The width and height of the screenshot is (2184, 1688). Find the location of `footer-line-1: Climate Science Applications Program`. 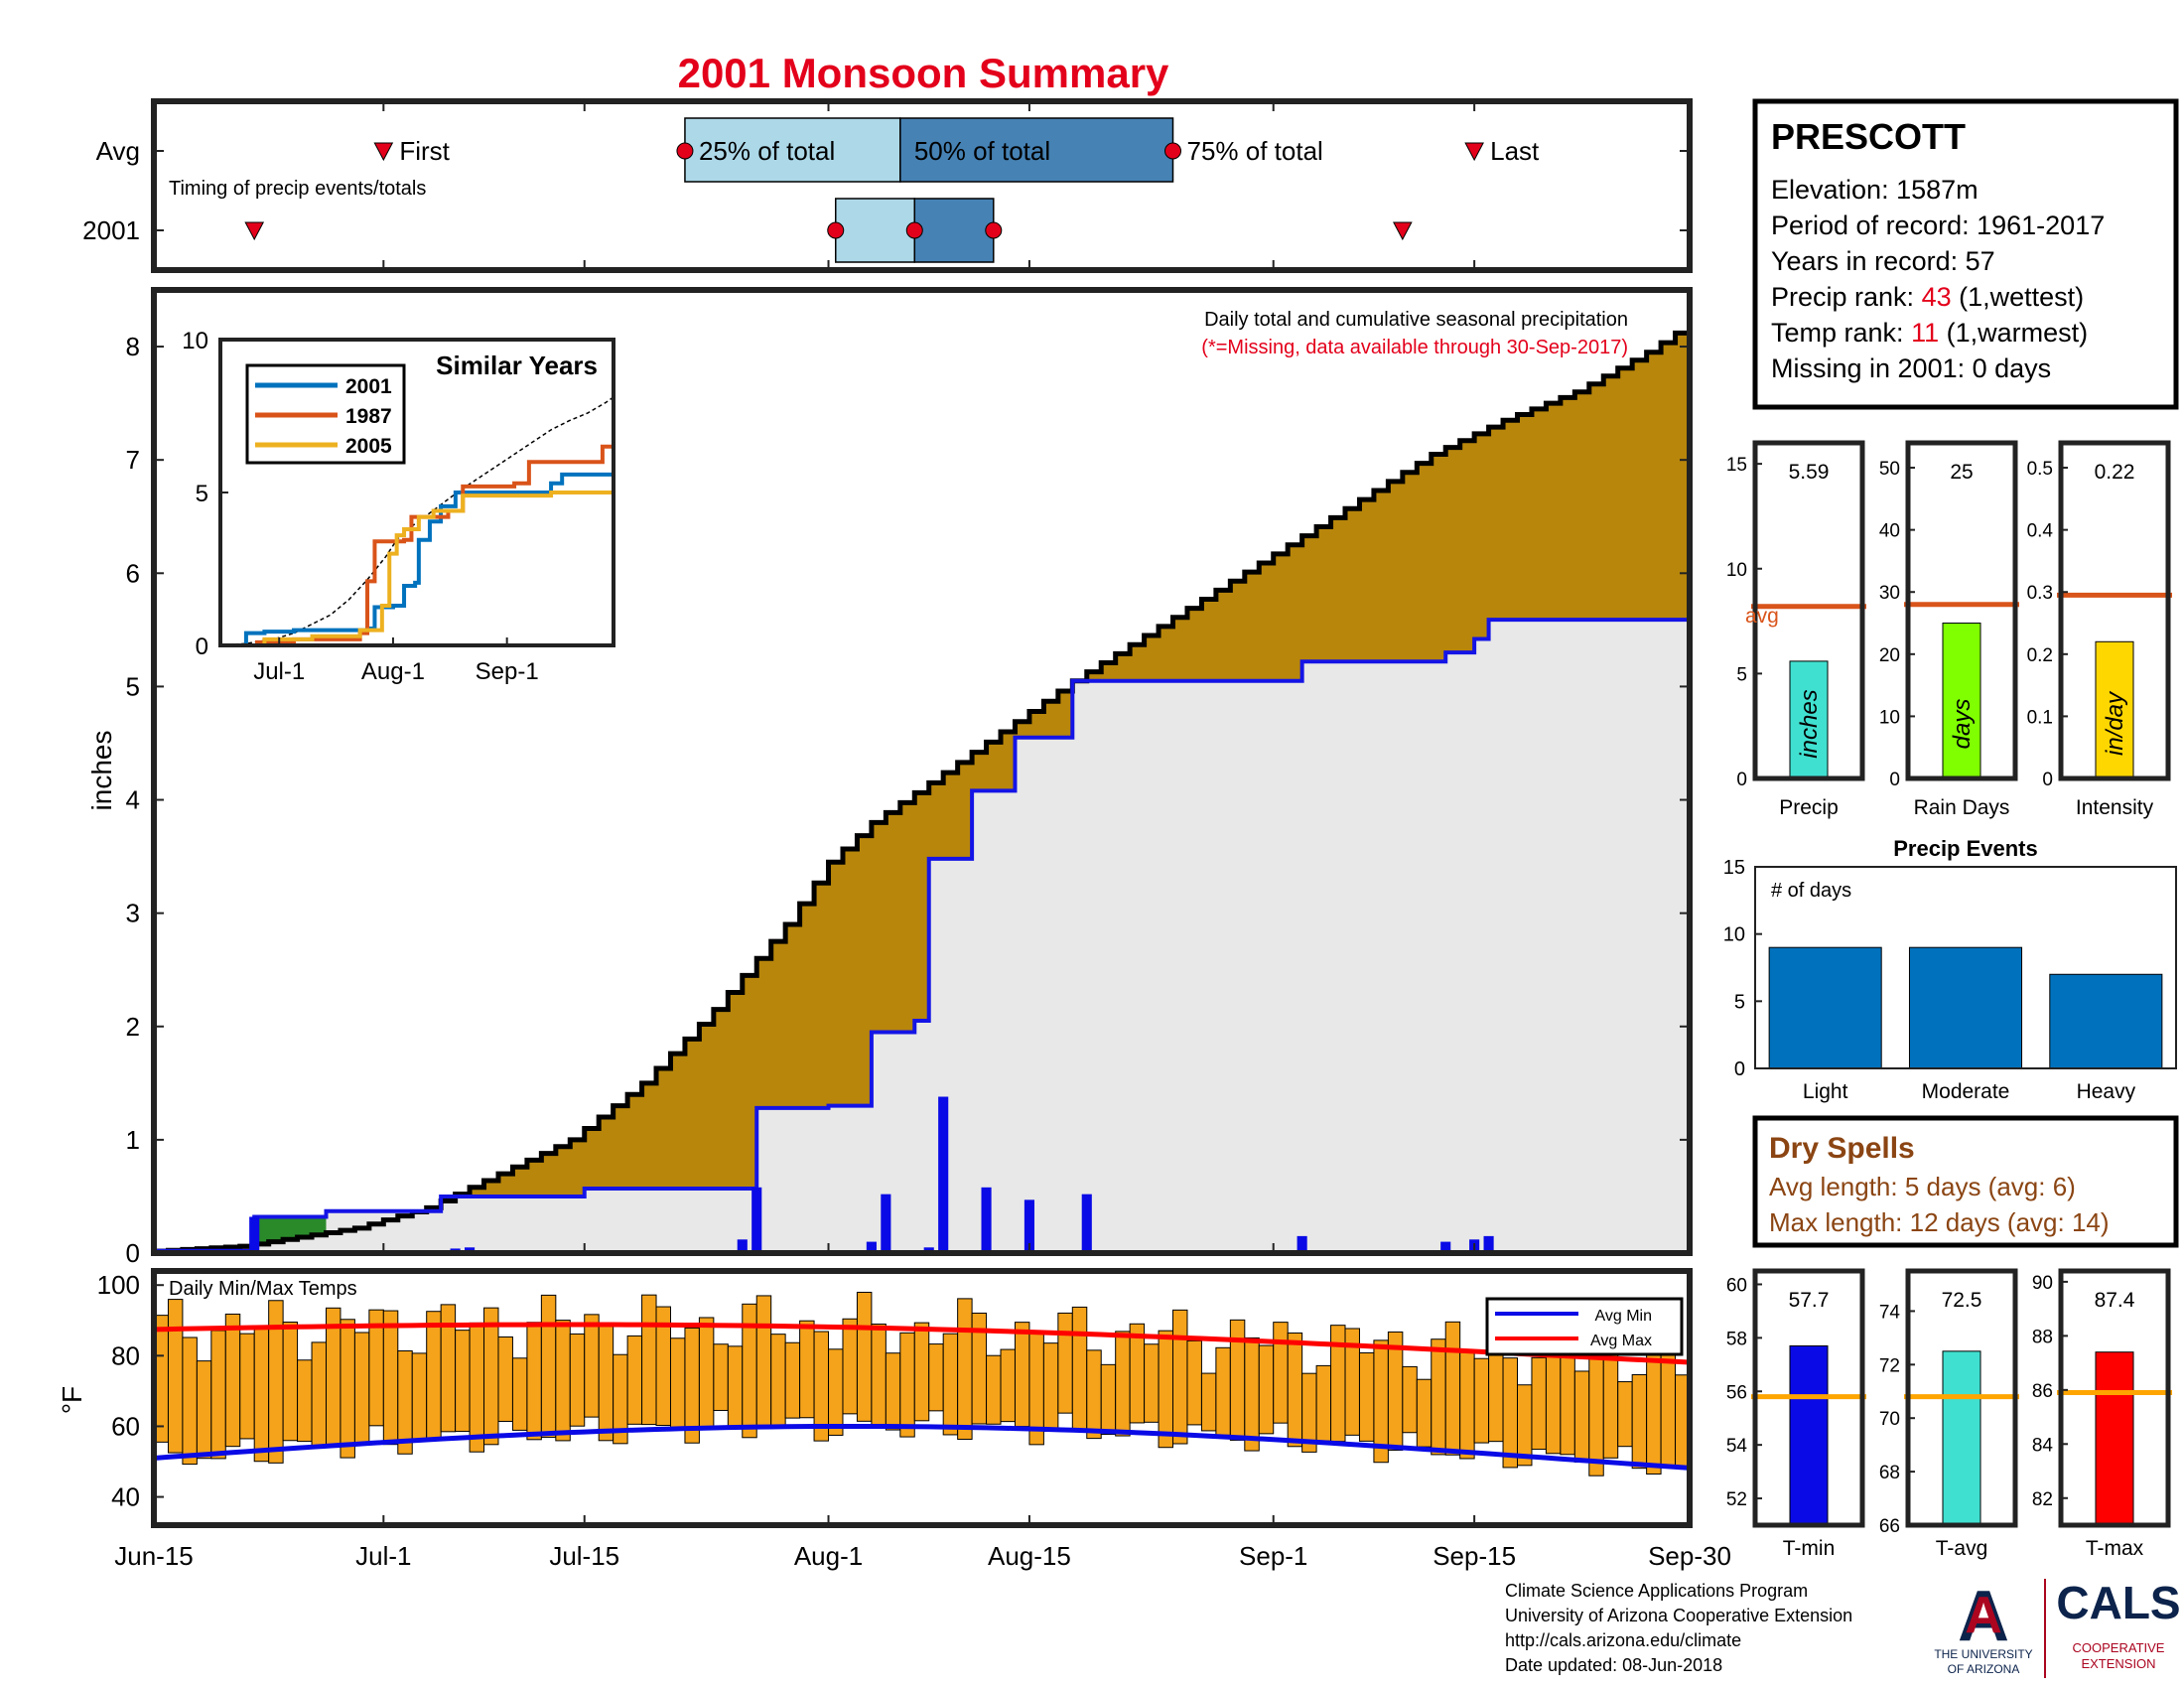

footer-line-1: Climate Science Applications Program is located at coordinates (1656, 1591).